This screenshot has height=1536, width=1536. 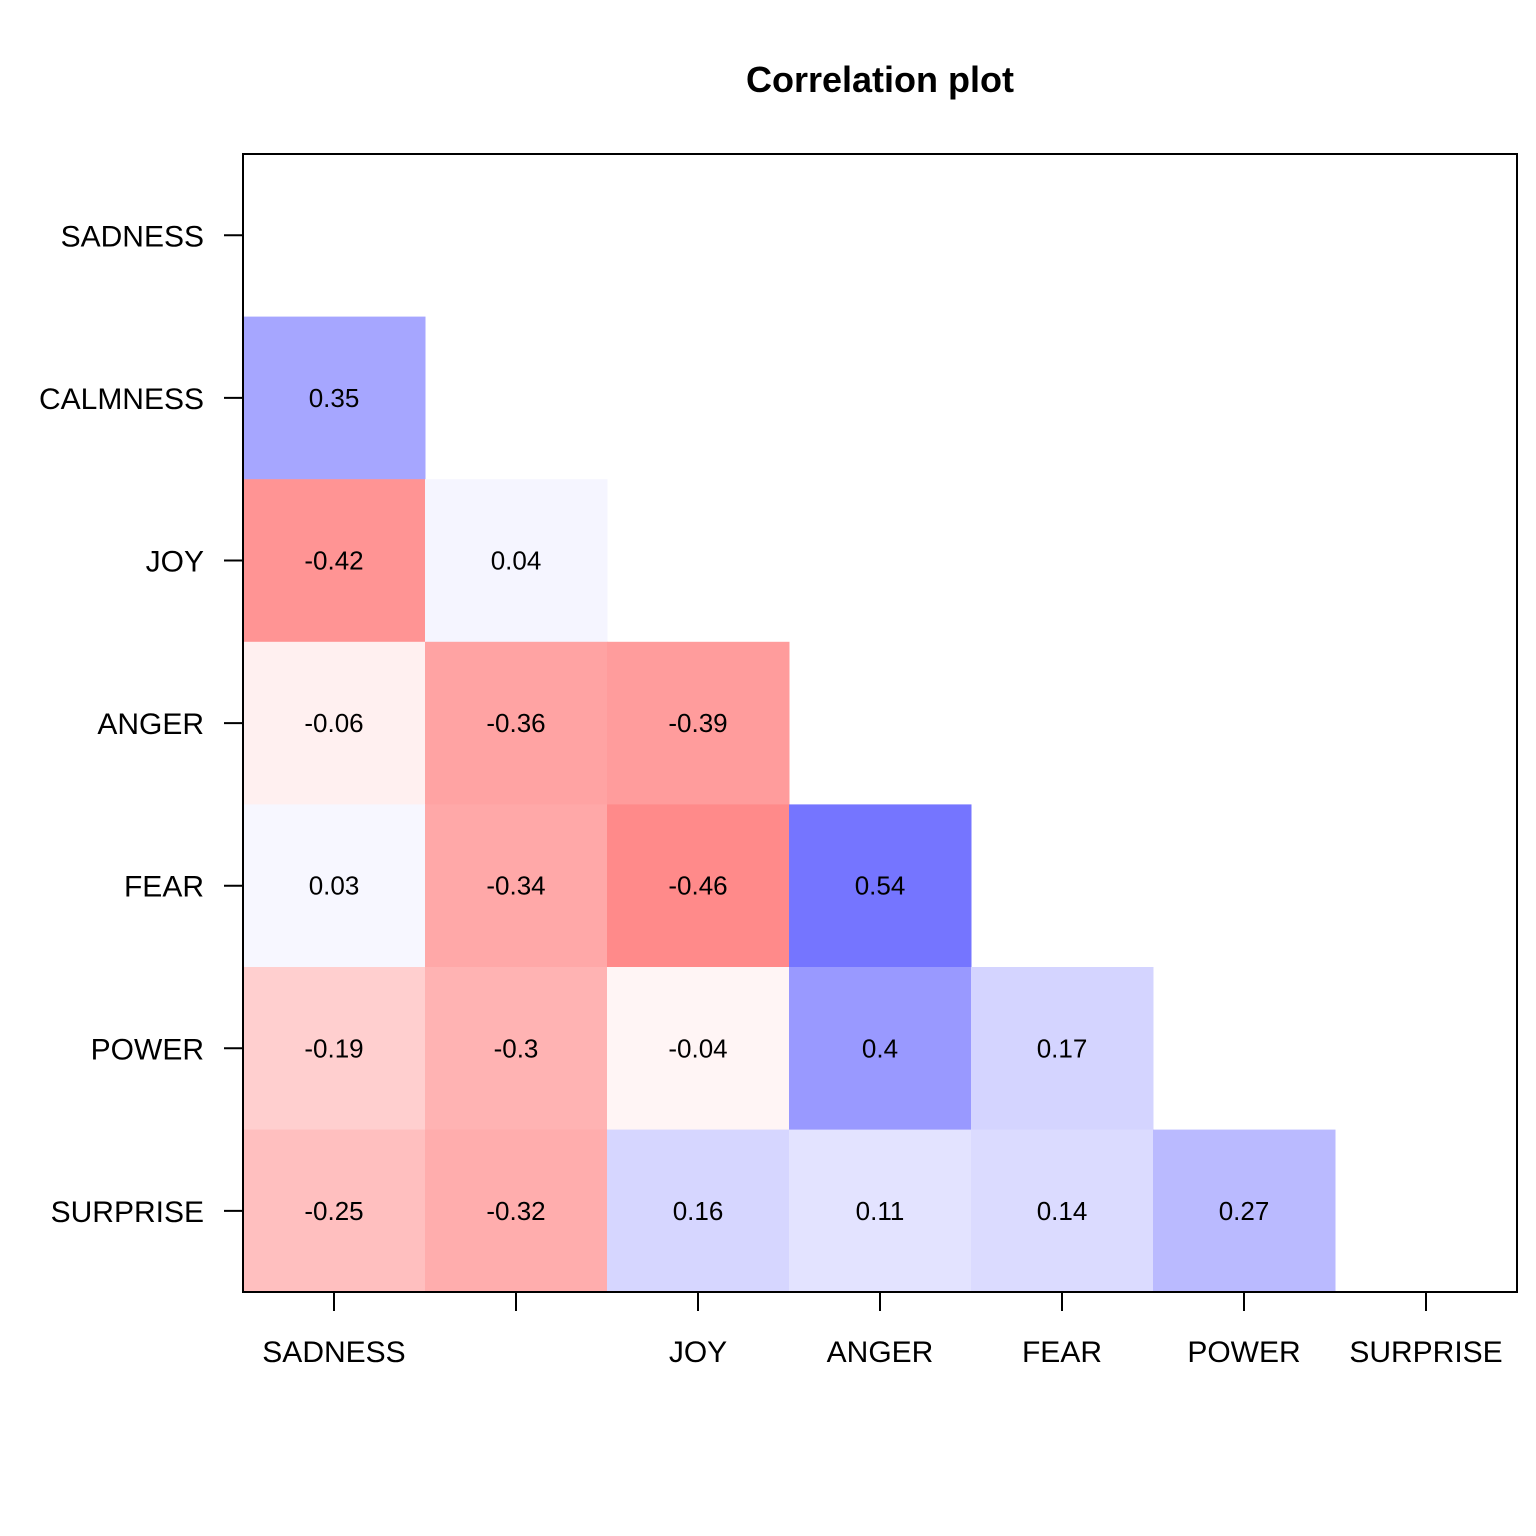 I want to click on chart-title: Correlation plot, so click(x=880, y=79).